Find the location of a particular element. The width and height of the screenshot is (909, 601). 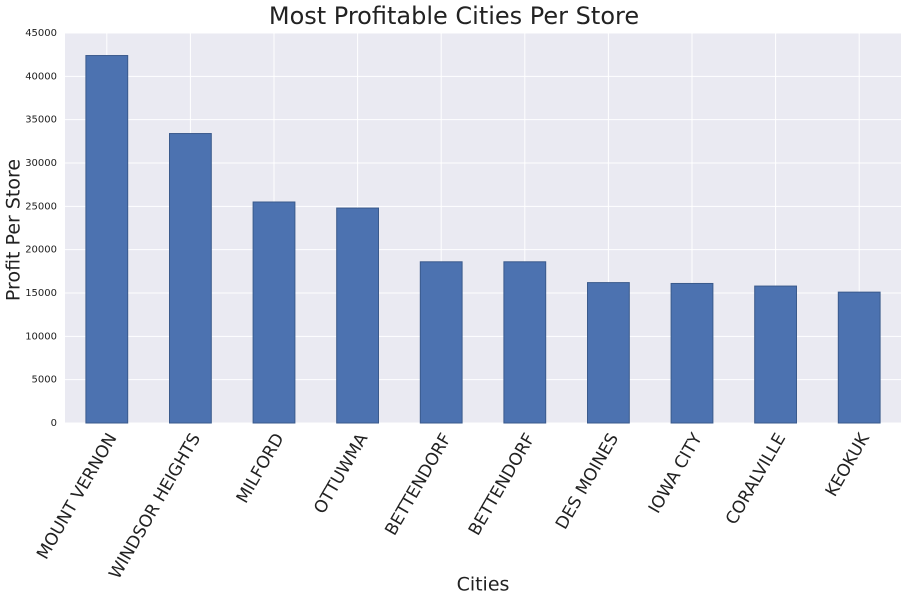

x-tick-label: KEOKUK is located at coordinates (848, 464).